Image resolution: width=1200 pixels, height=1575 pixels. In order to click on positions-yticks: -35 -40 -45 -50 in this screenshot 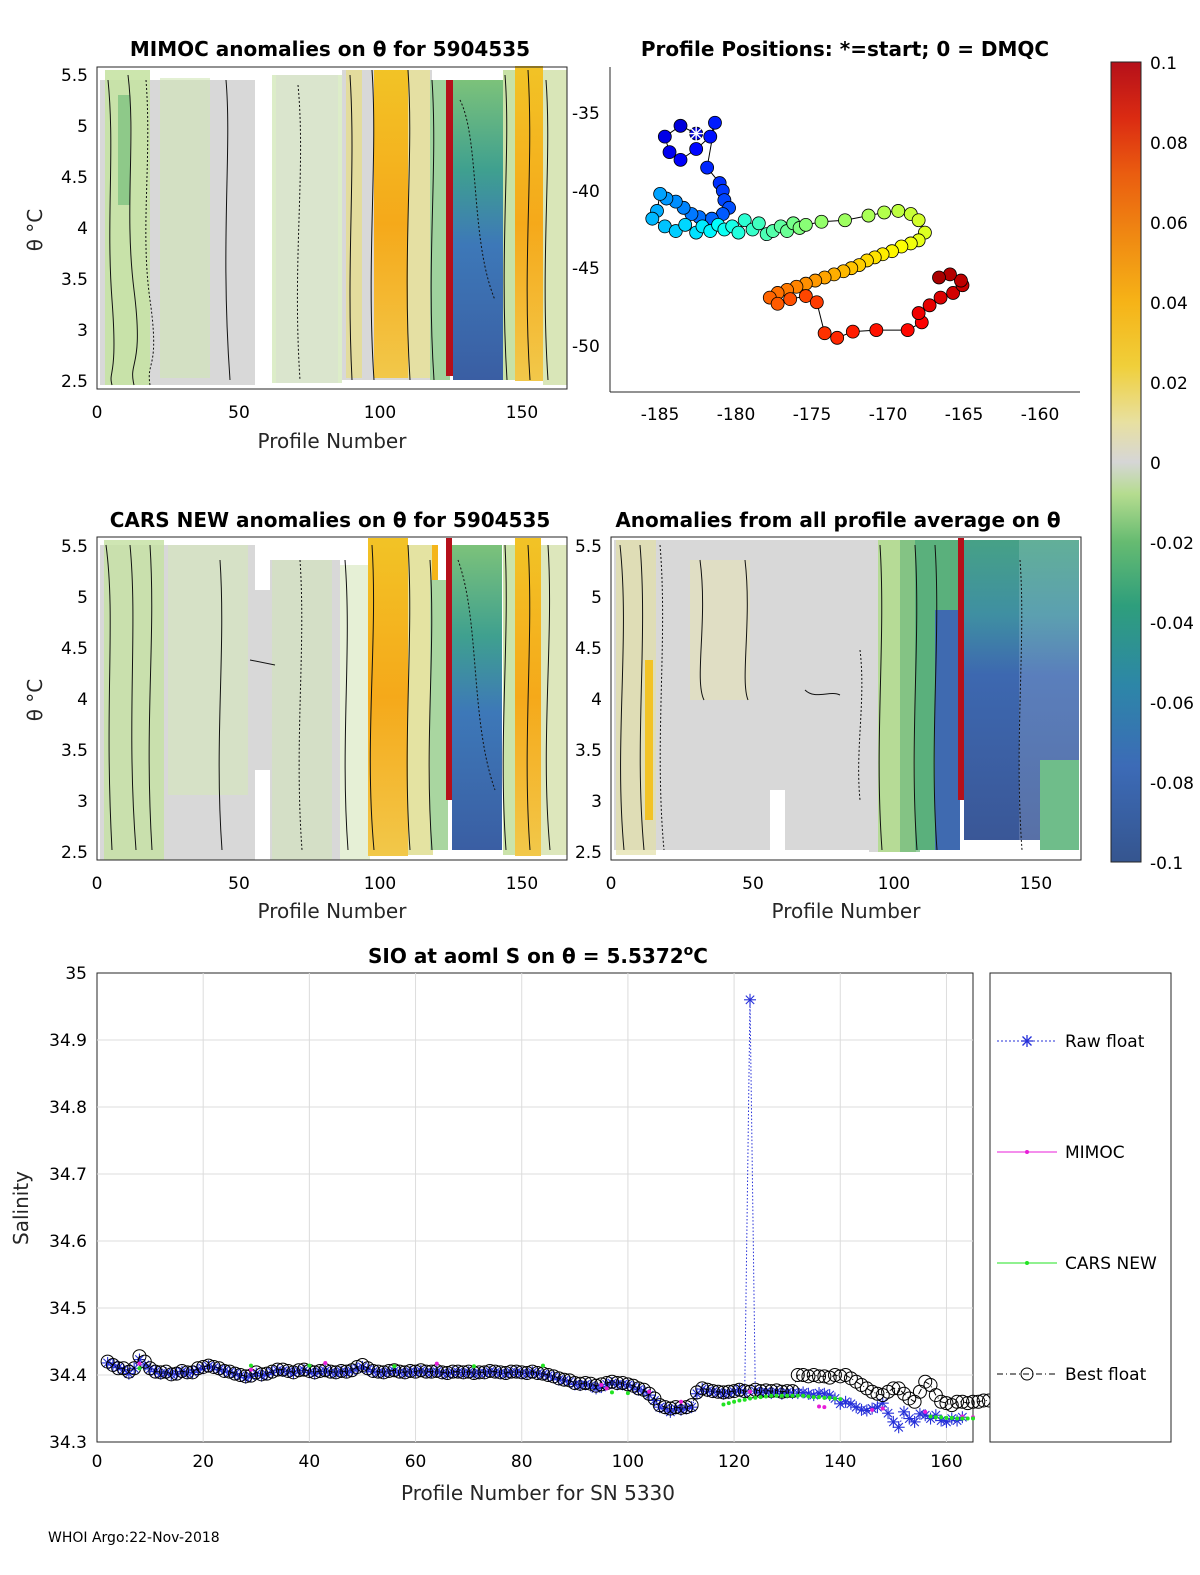, I will do `click(586, 230)`.